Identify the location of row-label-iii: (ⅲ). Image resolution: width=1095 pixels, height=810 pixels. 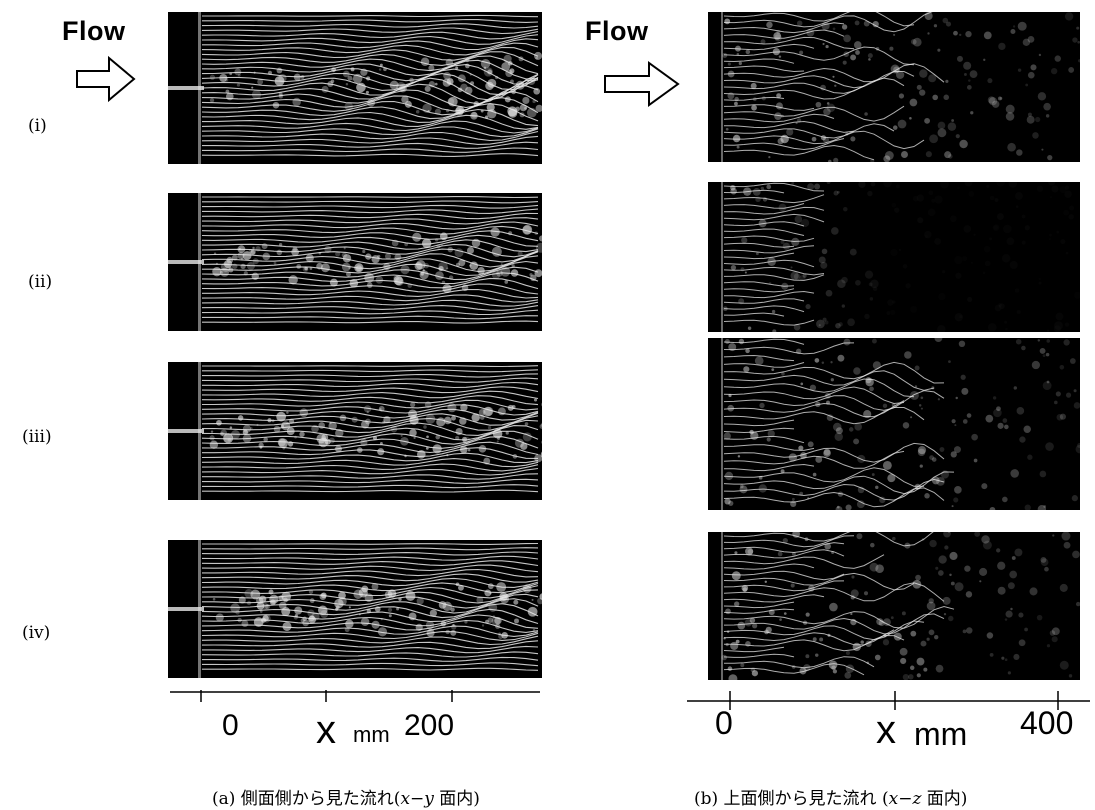
(37, 437).